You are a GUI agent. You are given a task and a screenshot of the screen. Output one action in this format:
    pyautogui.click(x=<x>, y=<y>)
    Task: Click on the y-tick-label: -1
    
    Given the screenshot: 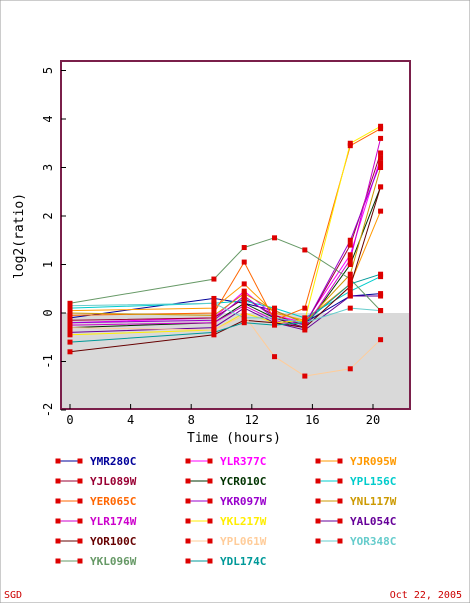 What is the action you would take?
    pyautogui.click(x=48, y=361)
    